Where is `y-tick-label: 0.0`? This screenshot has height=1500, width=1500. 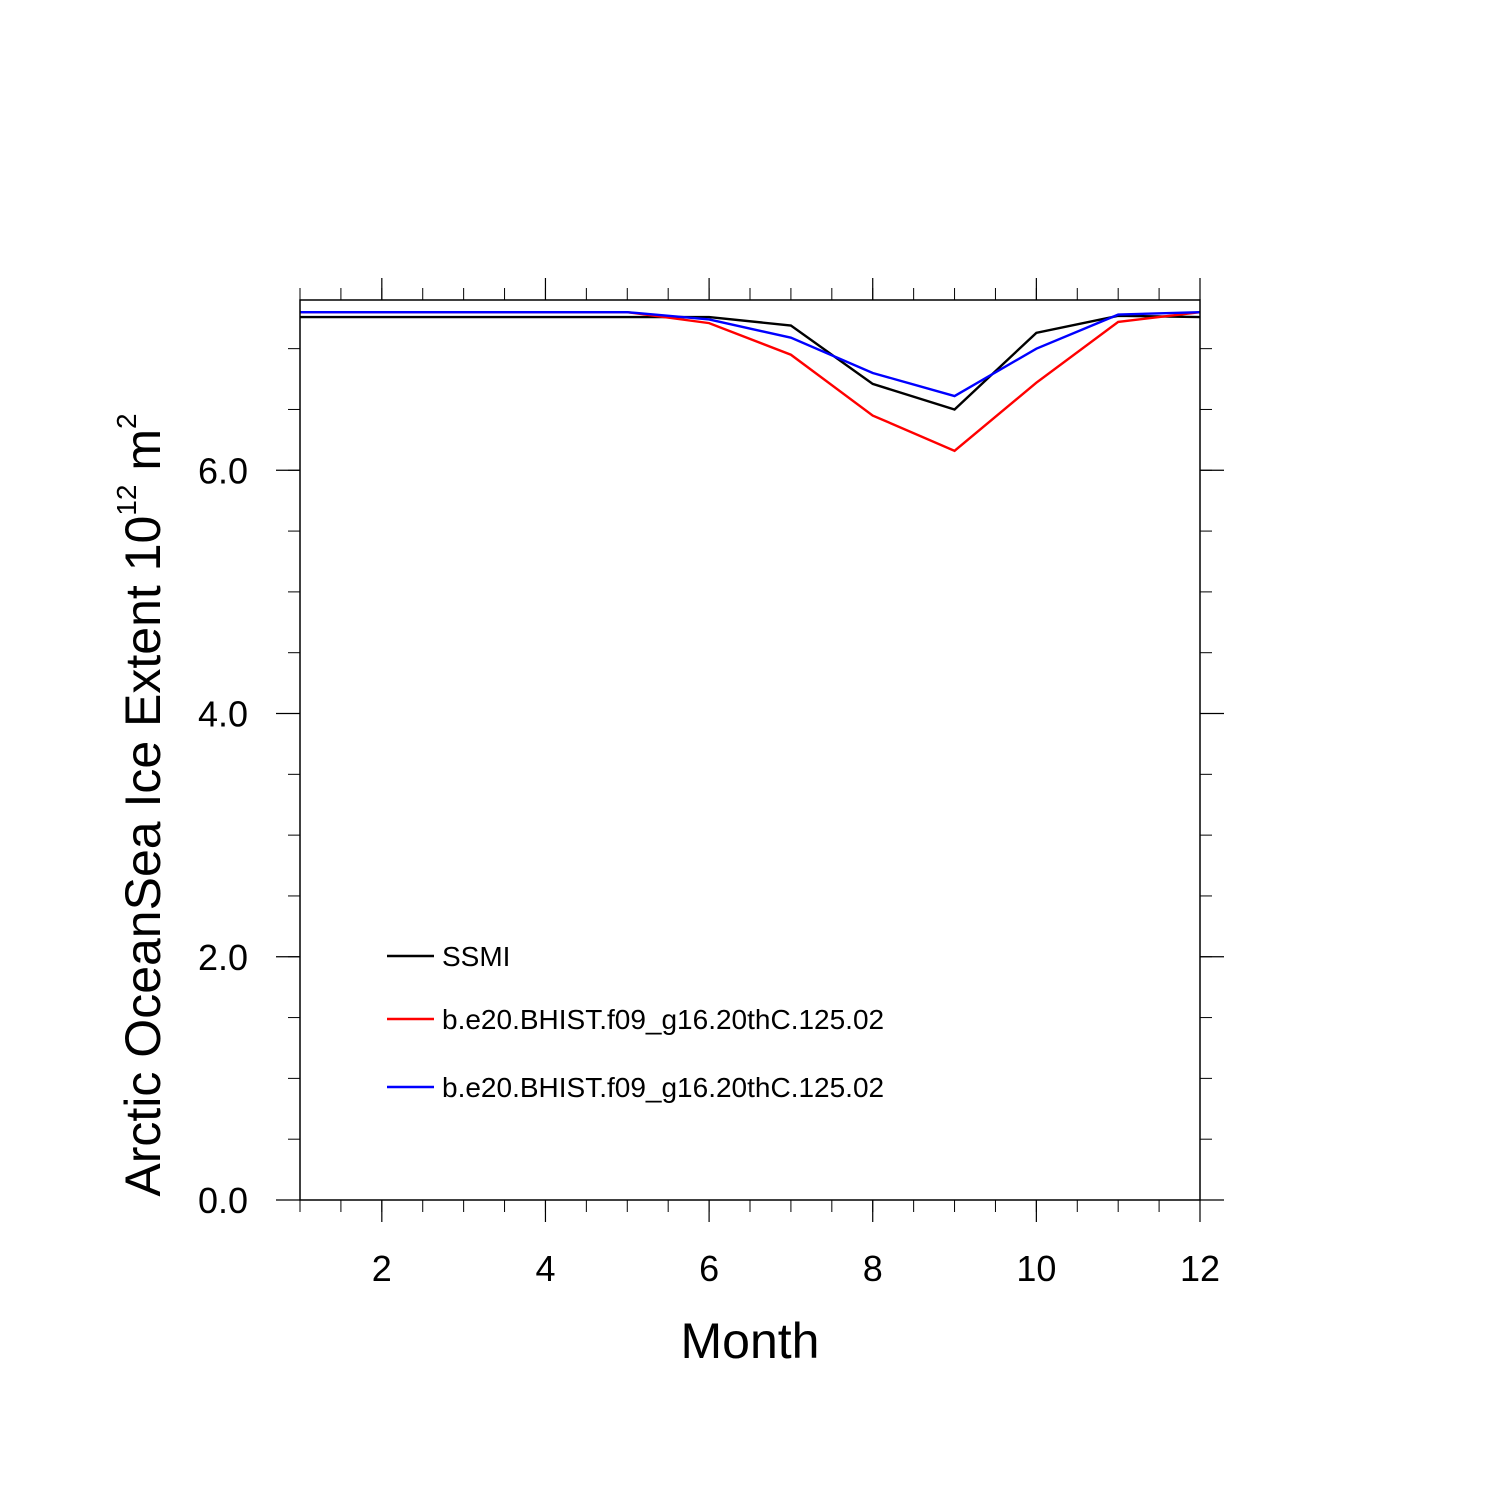
y-tick-label: 0.0 is located at coordinates (223, 1200).